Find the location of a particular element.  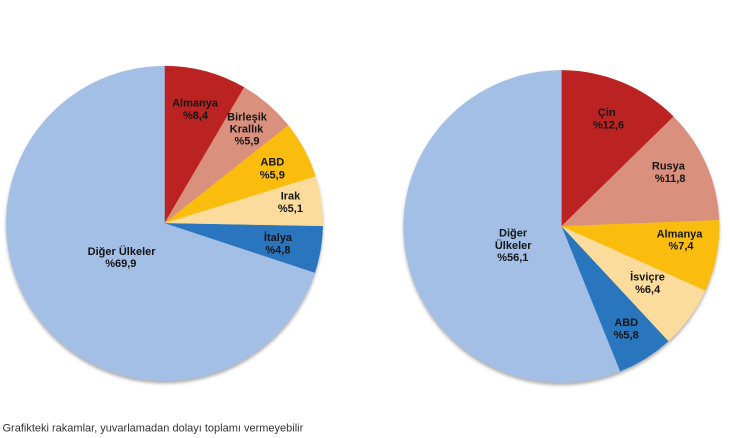

svg-text: %69,9 is located at coordinates (120, 264).